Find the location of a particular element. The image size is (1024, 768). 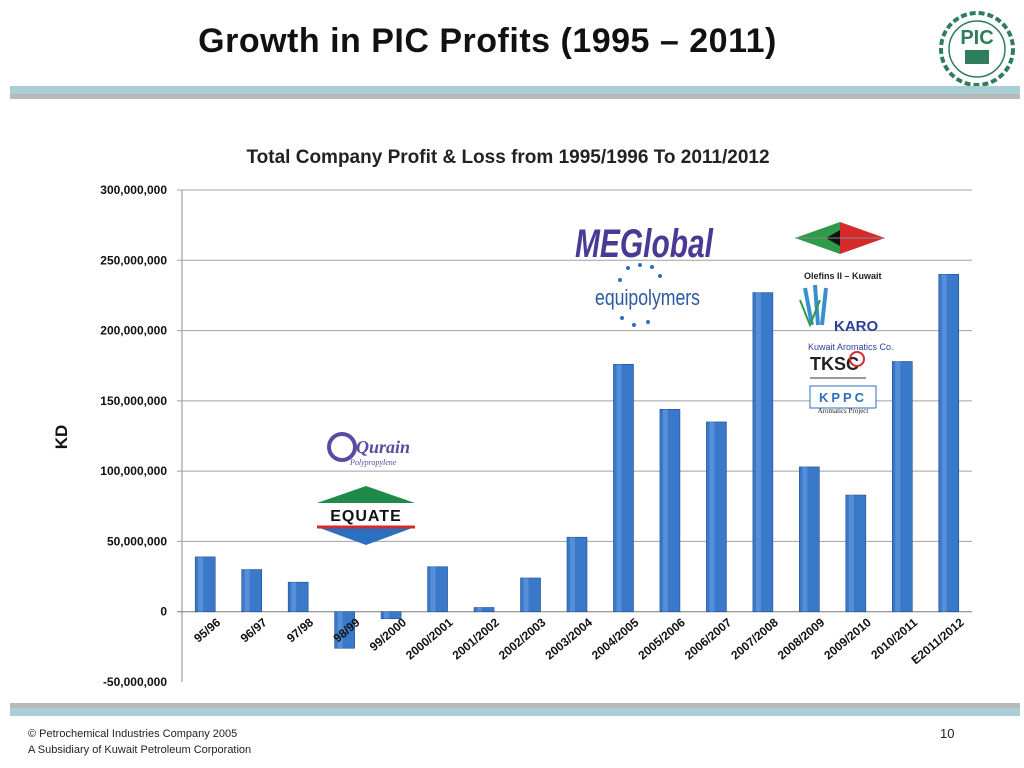

category-label: 99/2000 is located at coordinates (388, 634).